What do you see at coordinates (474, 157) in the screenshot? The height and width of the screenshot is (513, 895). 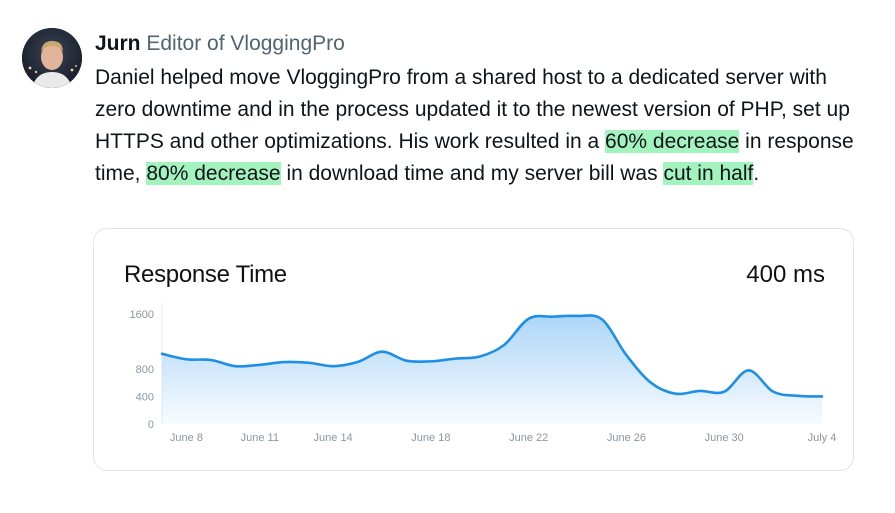 I see `testimonial-text-part: in response time,` at bounding box center [474, 157].